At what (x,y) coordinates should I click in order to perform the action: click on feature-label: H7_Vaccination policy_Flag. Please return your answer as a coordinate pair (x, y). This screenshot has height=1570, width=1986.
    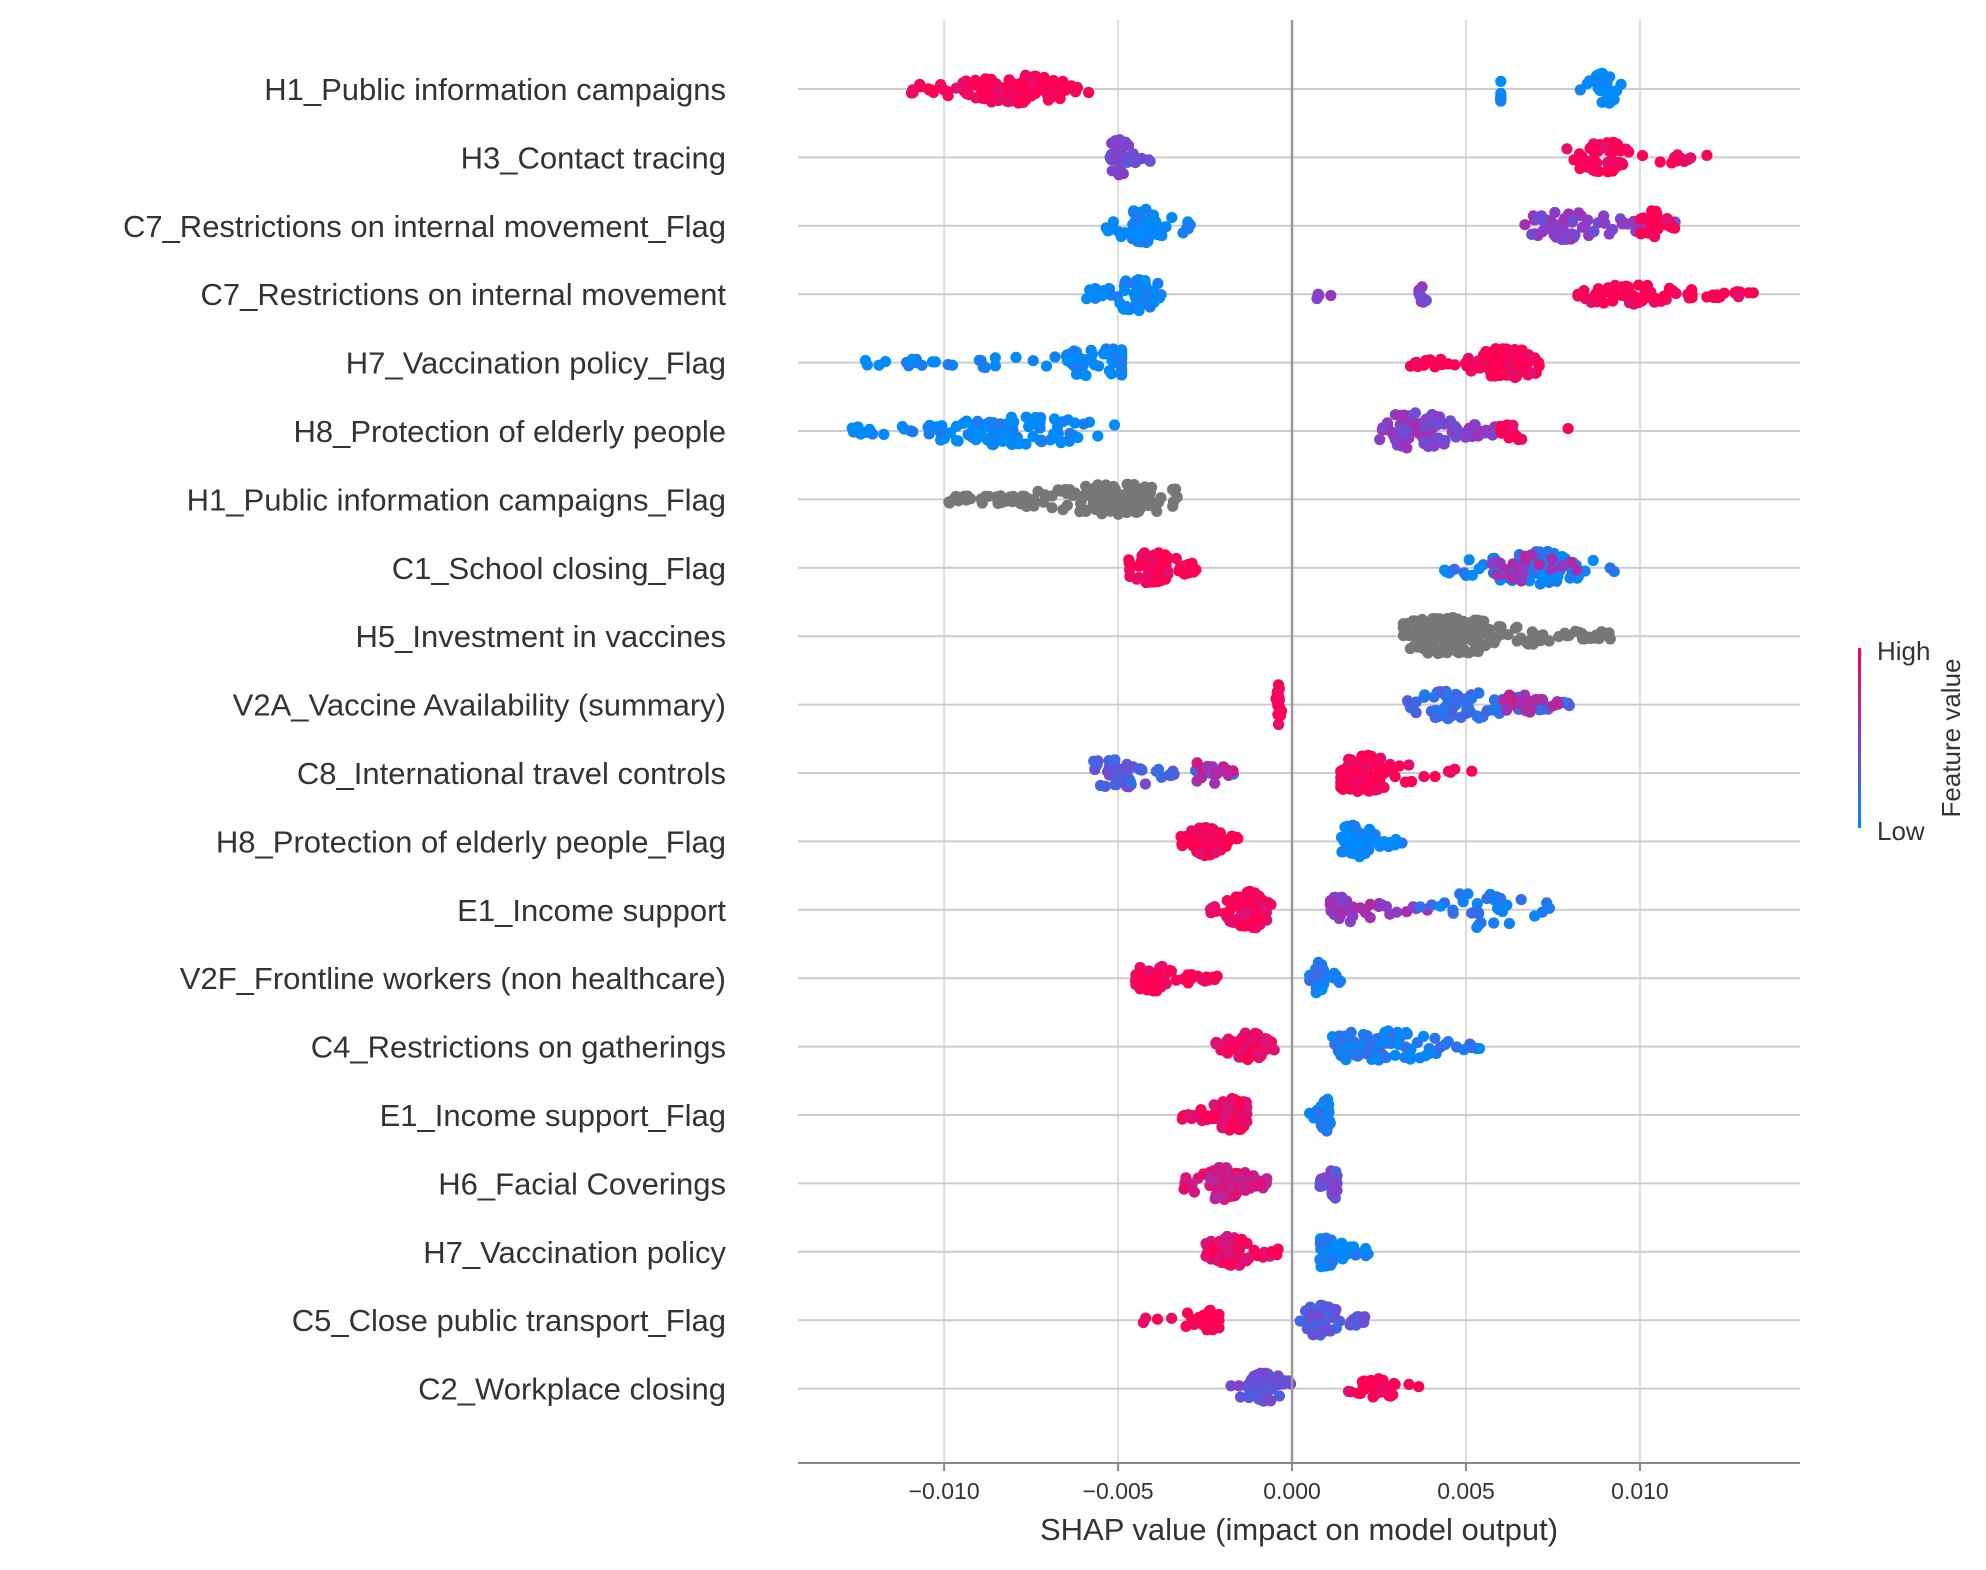
    Looking at the image, I should click on (536, 363).